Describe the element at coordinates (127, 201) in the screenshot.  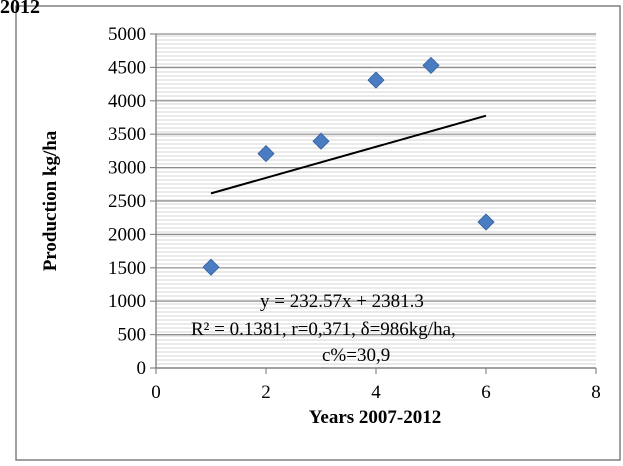
I see `y-tick-label: 2500` at that location.